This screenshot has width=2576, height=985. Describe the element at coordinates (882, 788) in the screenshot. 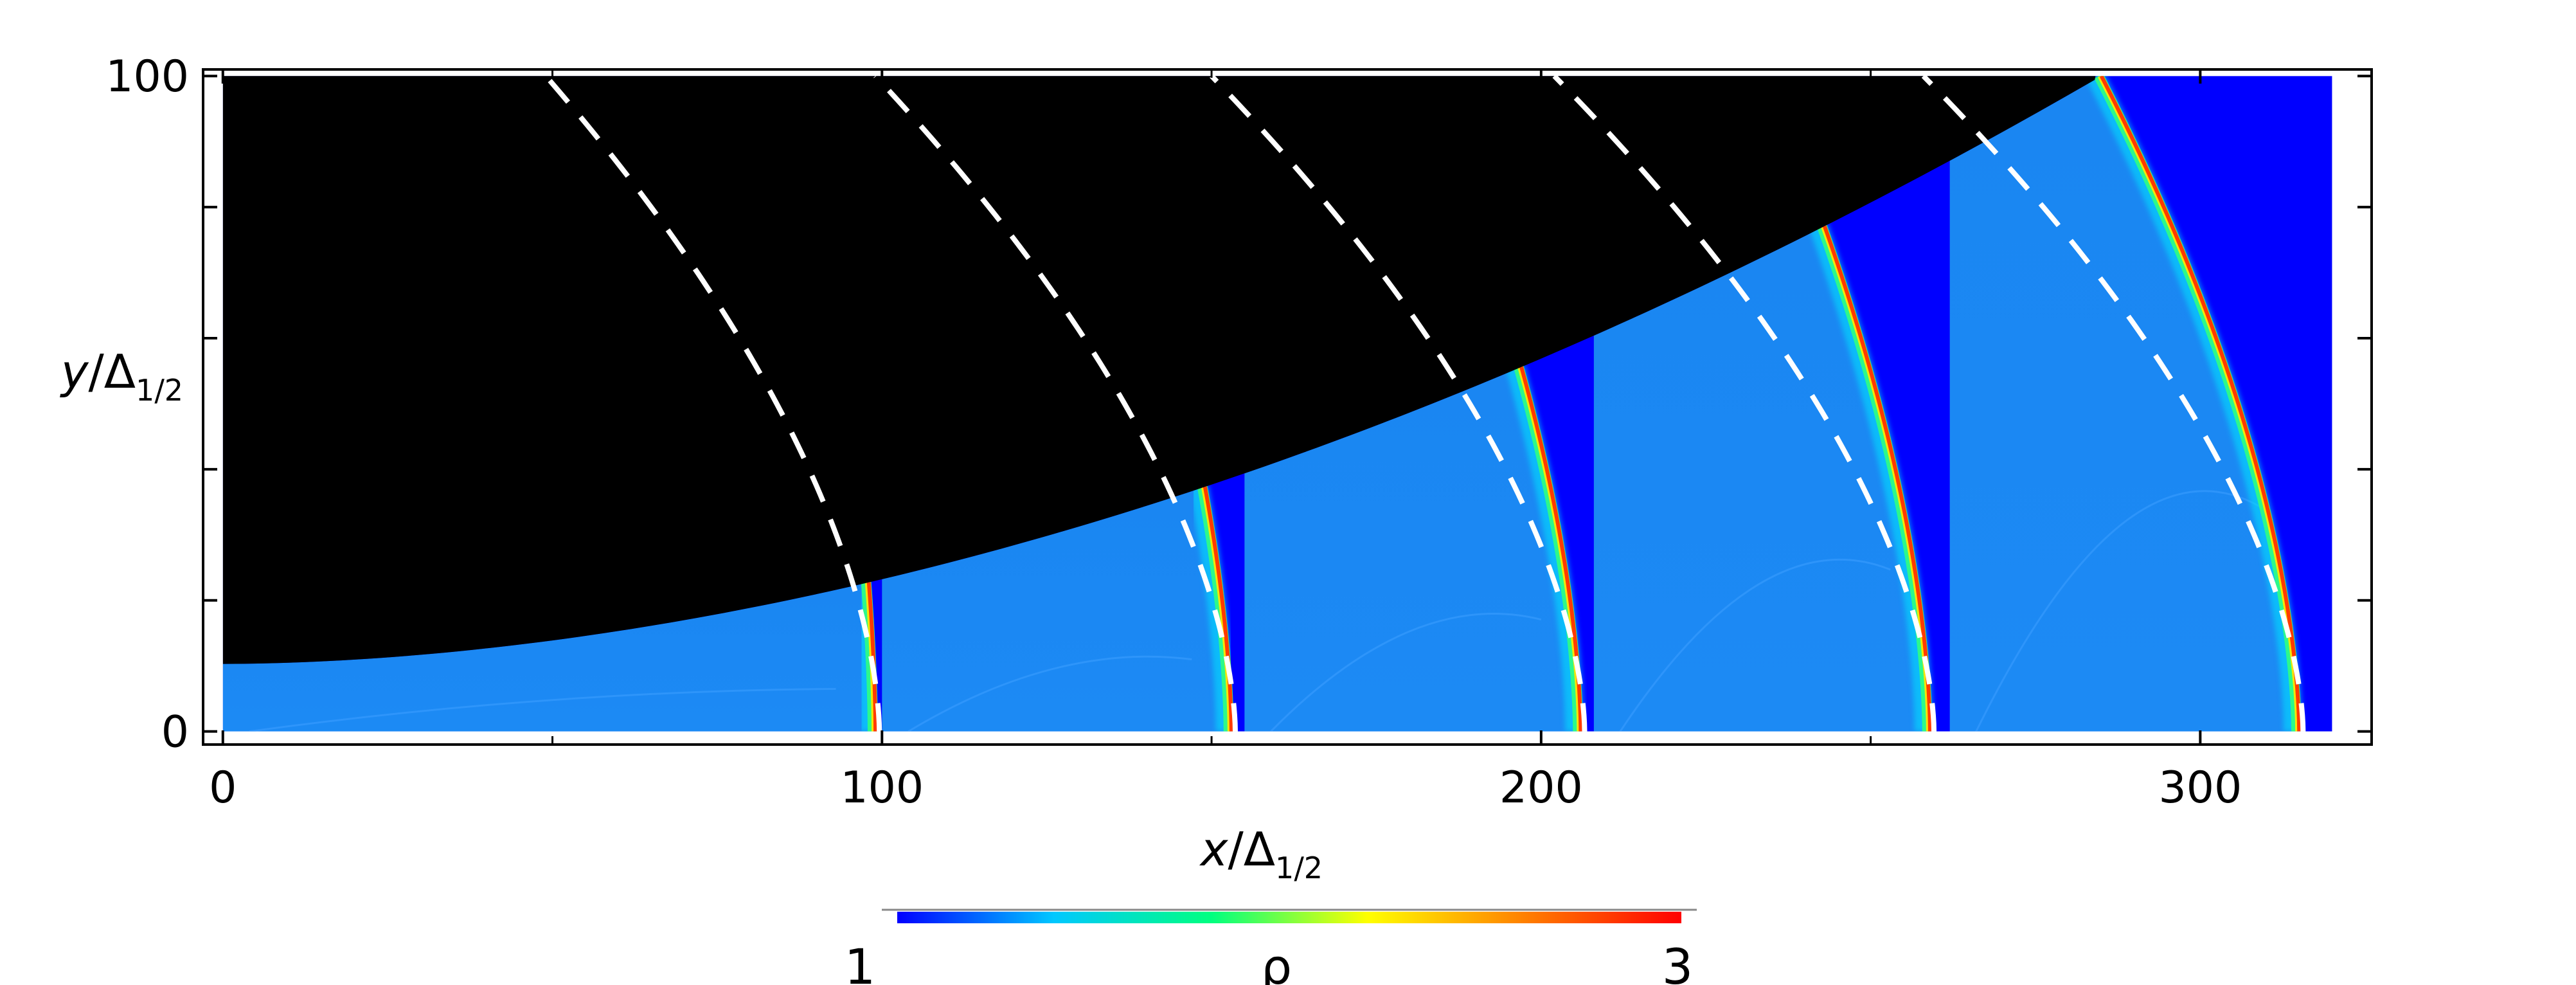

I see `x-tick-label: 100` at that location.